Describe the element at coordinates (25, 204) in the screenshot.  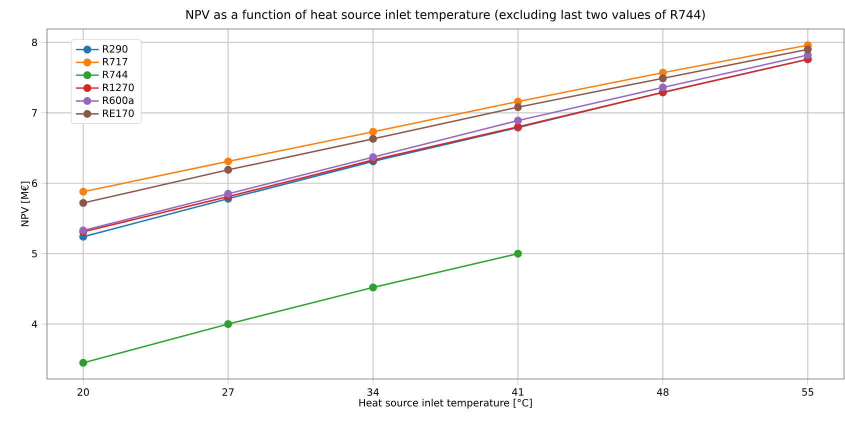
I see `y-axis-title: NPV [M€]` at that location.